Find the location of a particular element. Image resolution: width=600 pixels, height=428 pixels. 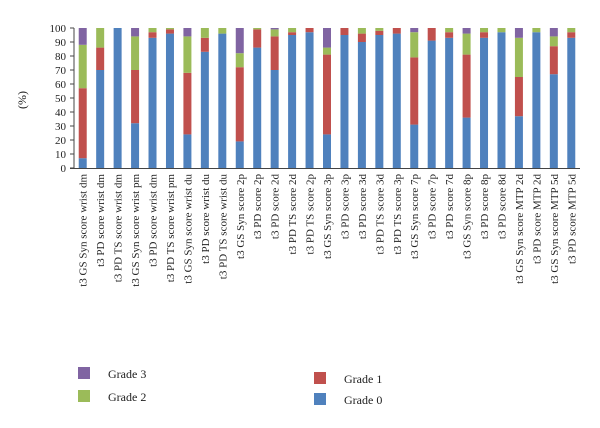

legend-label: Grade 0 is located at coordinates (363, 400).